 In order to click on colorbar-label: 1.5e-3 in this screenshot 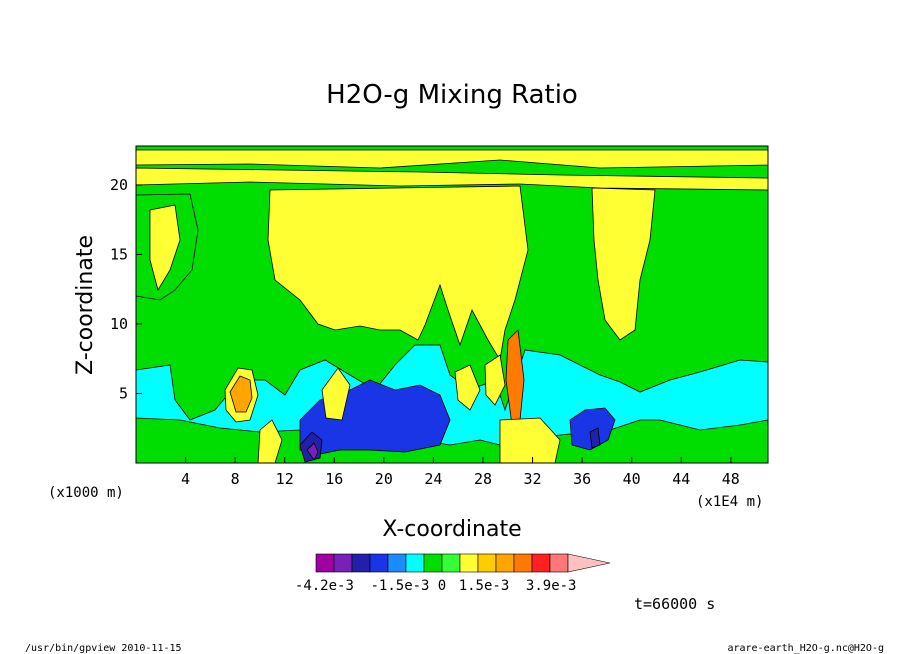, I will do `click(484, 586)`.